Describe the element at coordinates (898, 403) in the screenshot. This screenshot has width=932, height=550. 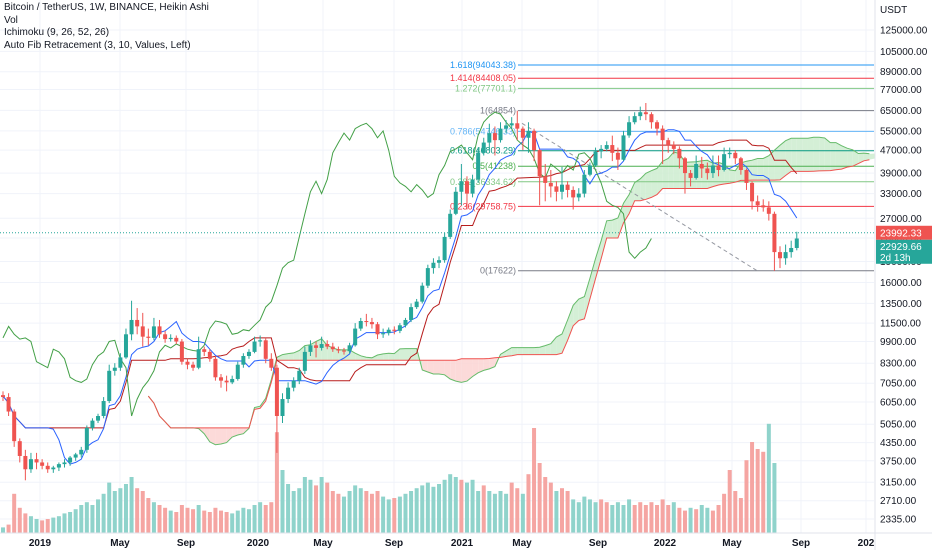
I see `price-tick-label: 6050.00` at that location.